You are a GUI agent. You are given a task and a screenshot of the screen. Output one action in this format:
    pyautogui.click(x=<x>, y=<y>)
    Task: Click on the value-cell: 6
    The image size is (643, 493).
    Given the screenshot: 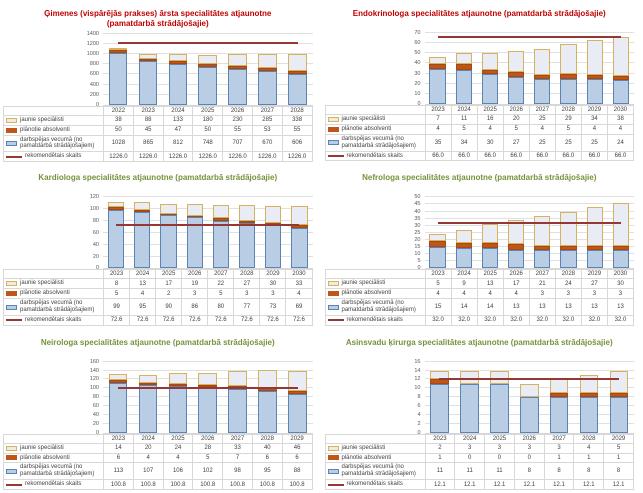 What is the action you would take?
    pyautogui.click(x=297, y=458)
    